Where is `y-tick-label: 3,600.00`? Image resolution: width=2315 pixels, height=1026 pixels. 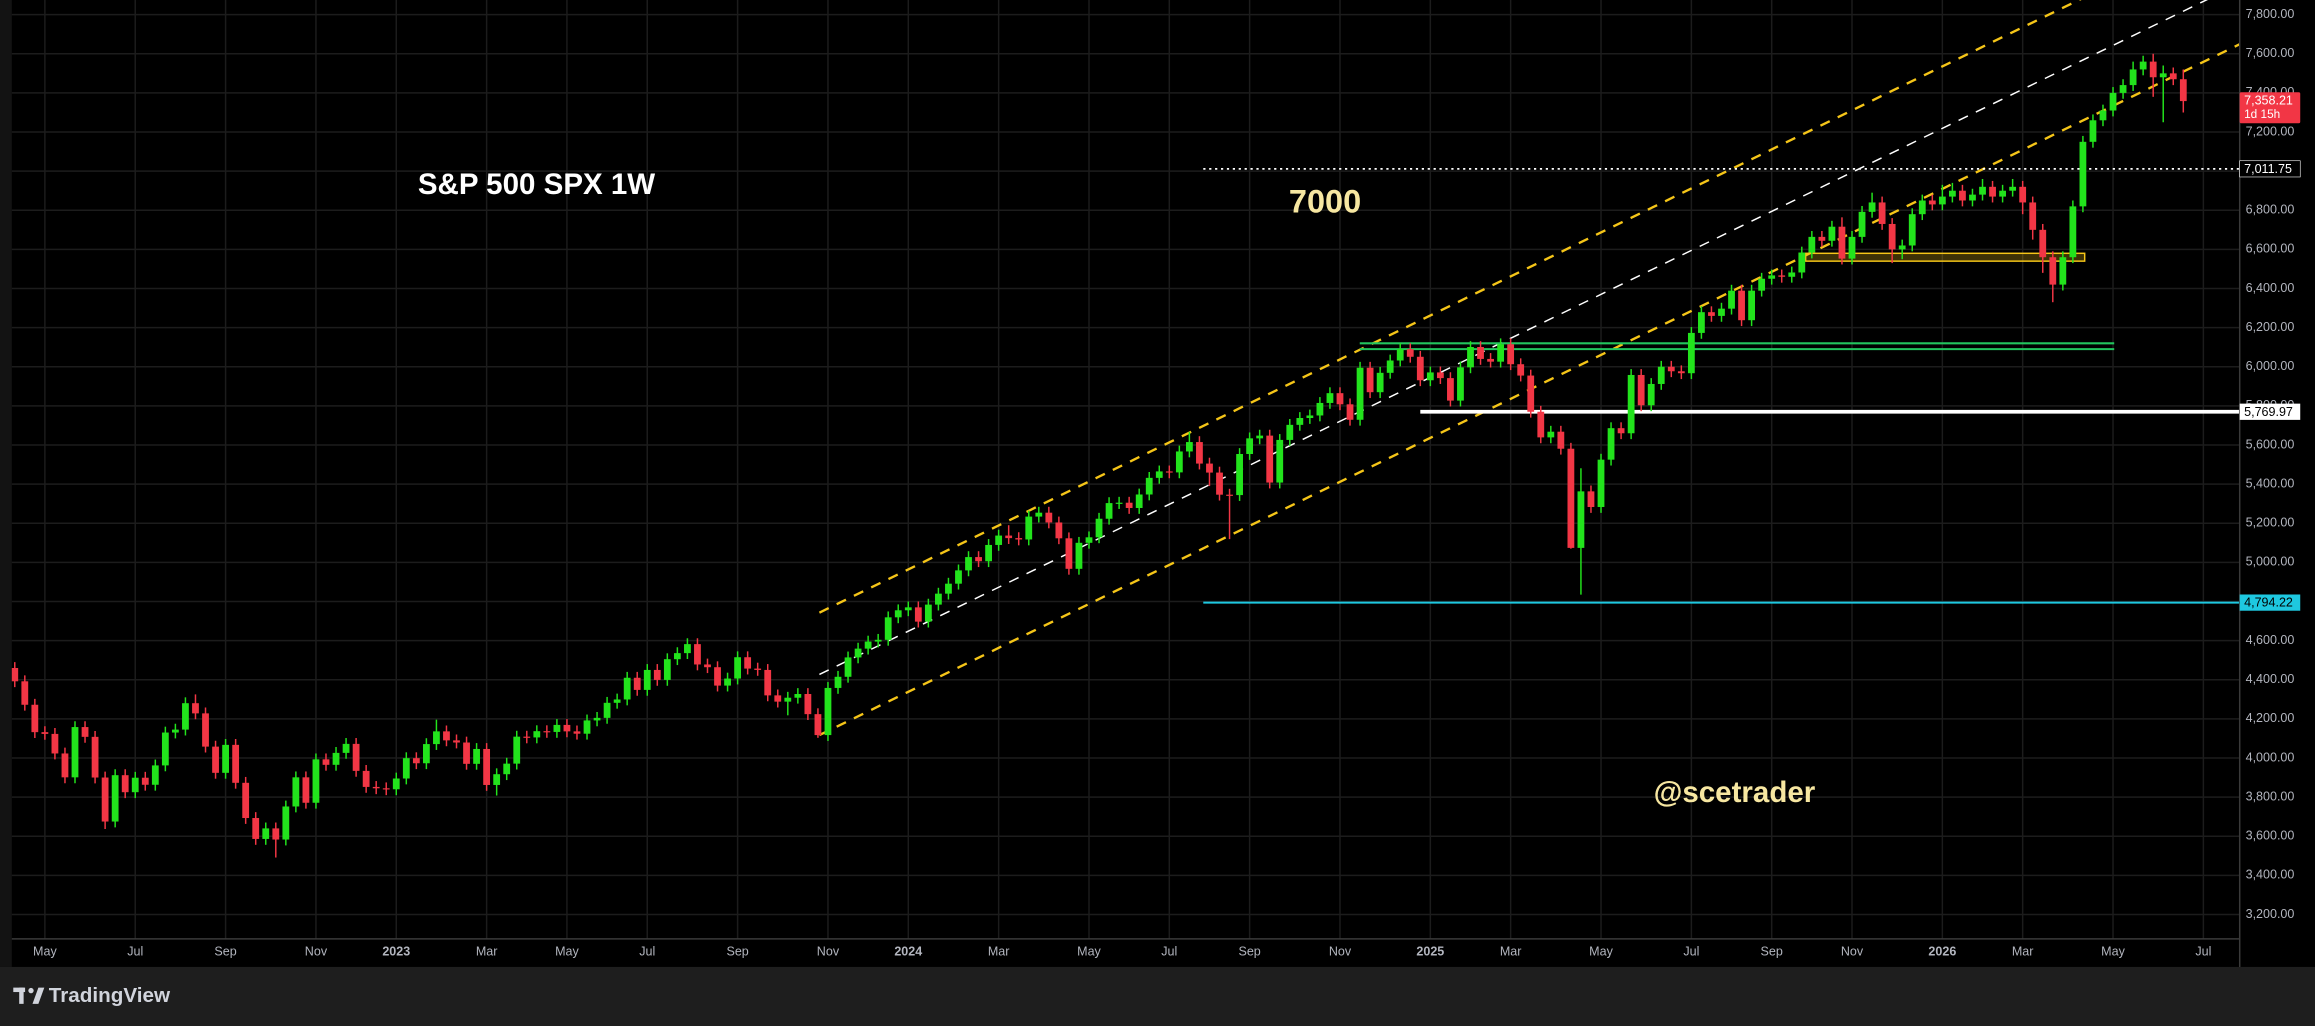 y-tick-label: 3,600.00 is located at coordinates (2270, 836).